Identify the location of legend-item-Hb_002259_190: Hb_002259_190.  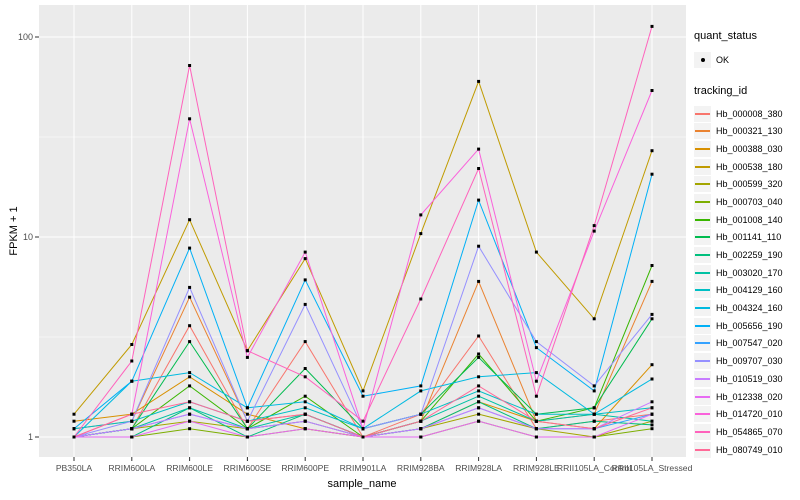
(747, 255).